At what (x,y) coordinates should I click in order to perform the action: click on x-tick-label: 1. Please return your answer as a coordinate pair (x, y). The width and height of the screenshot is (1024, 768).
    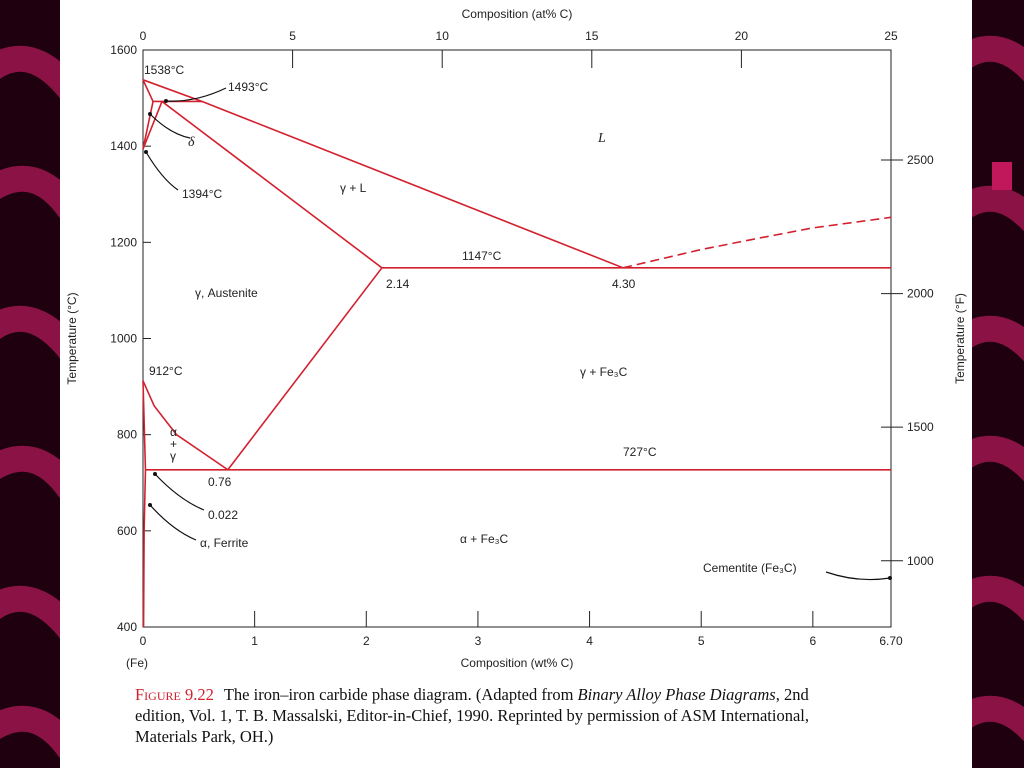
    Looking at the image, I should click on (254, 641).